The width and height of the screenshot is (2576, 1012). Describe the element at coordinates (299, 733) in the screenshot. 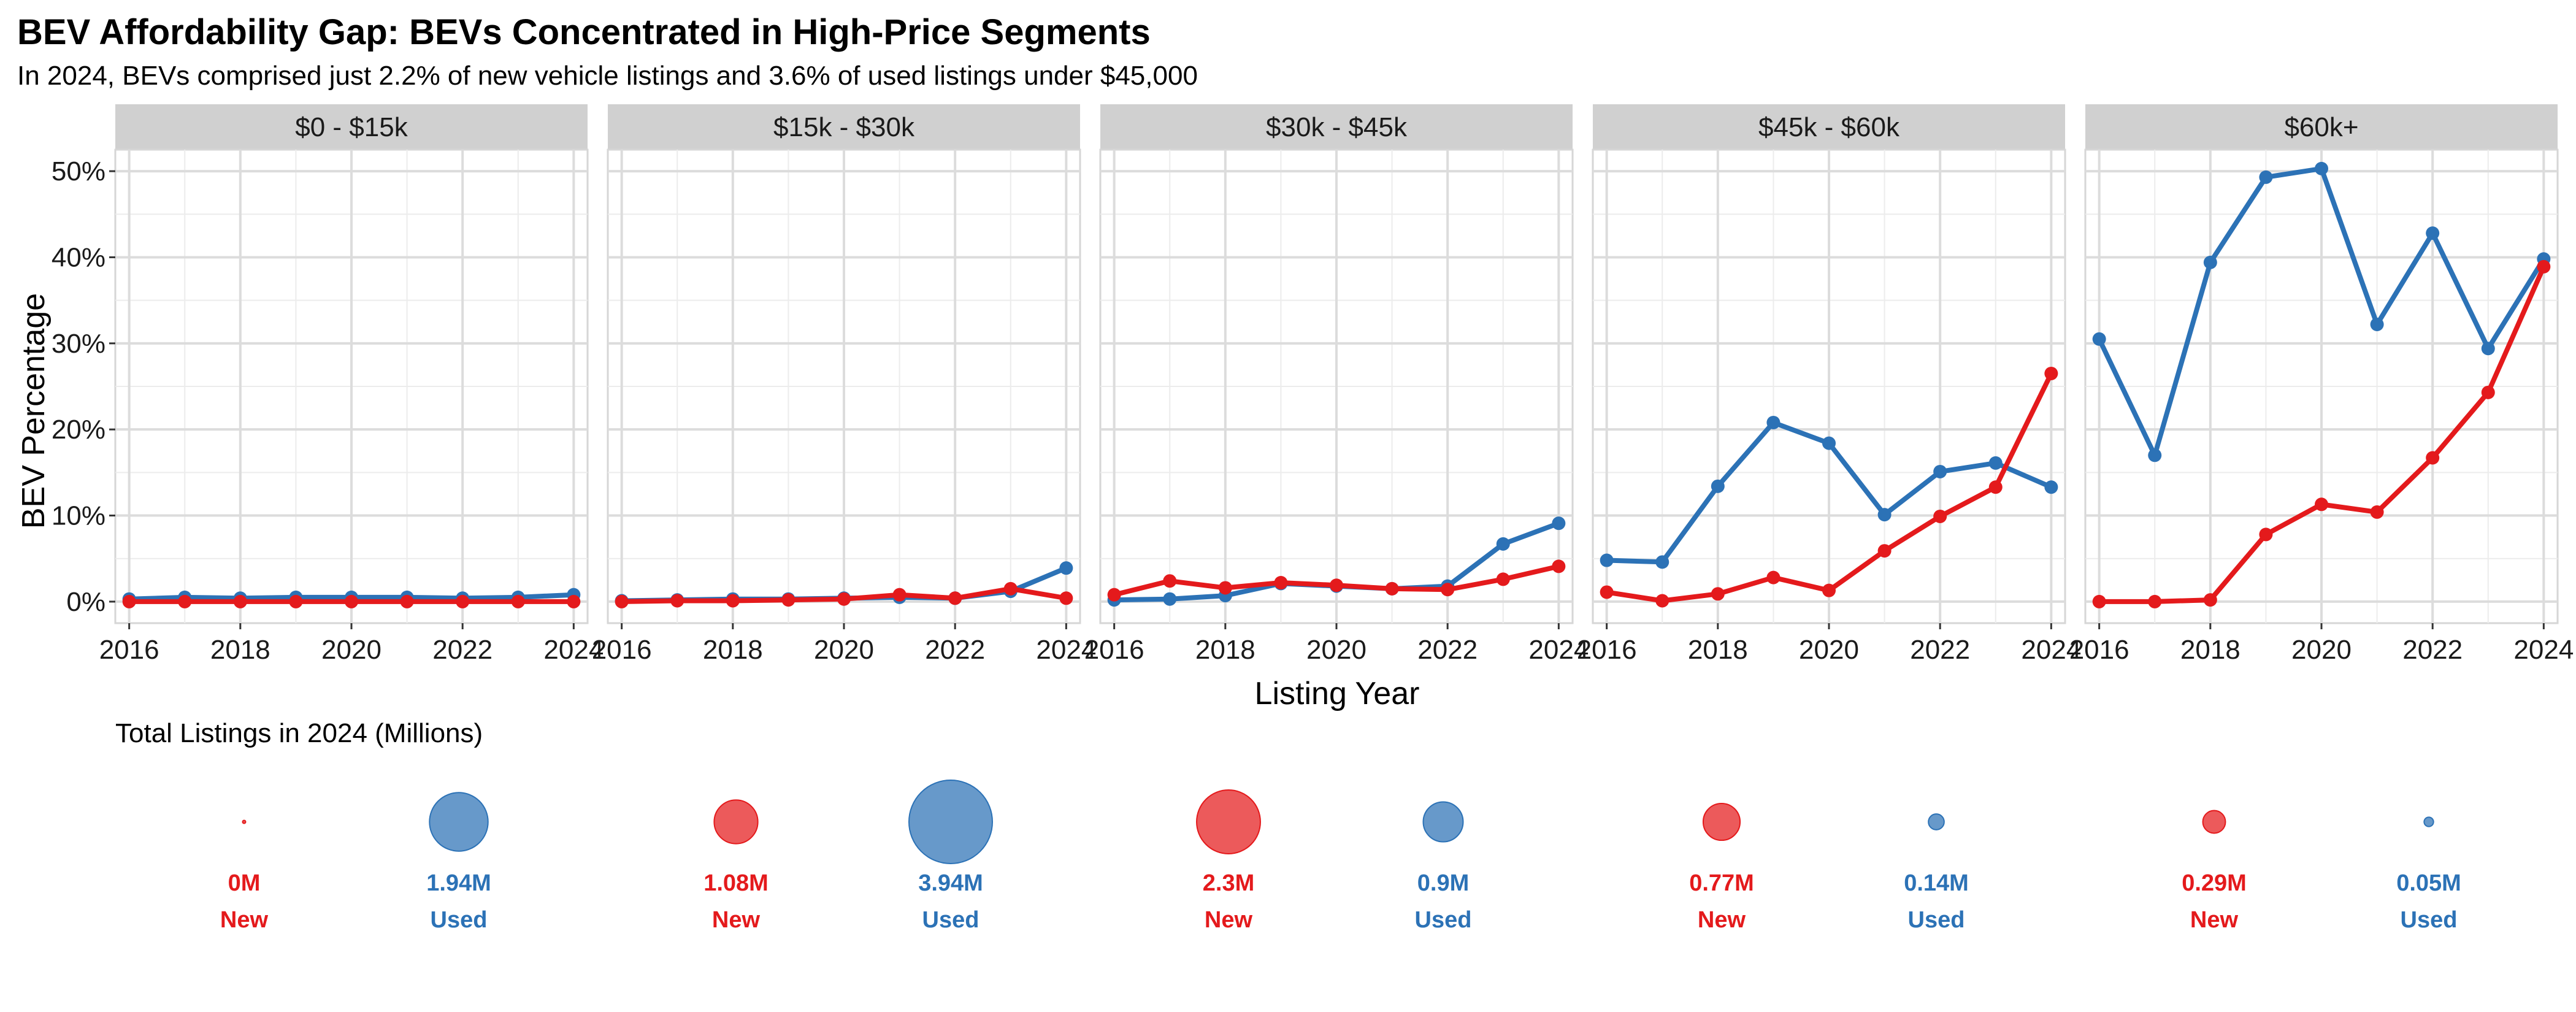

I see `bubble-section-title: Total Listings in 2024 (Millions)` at that location.